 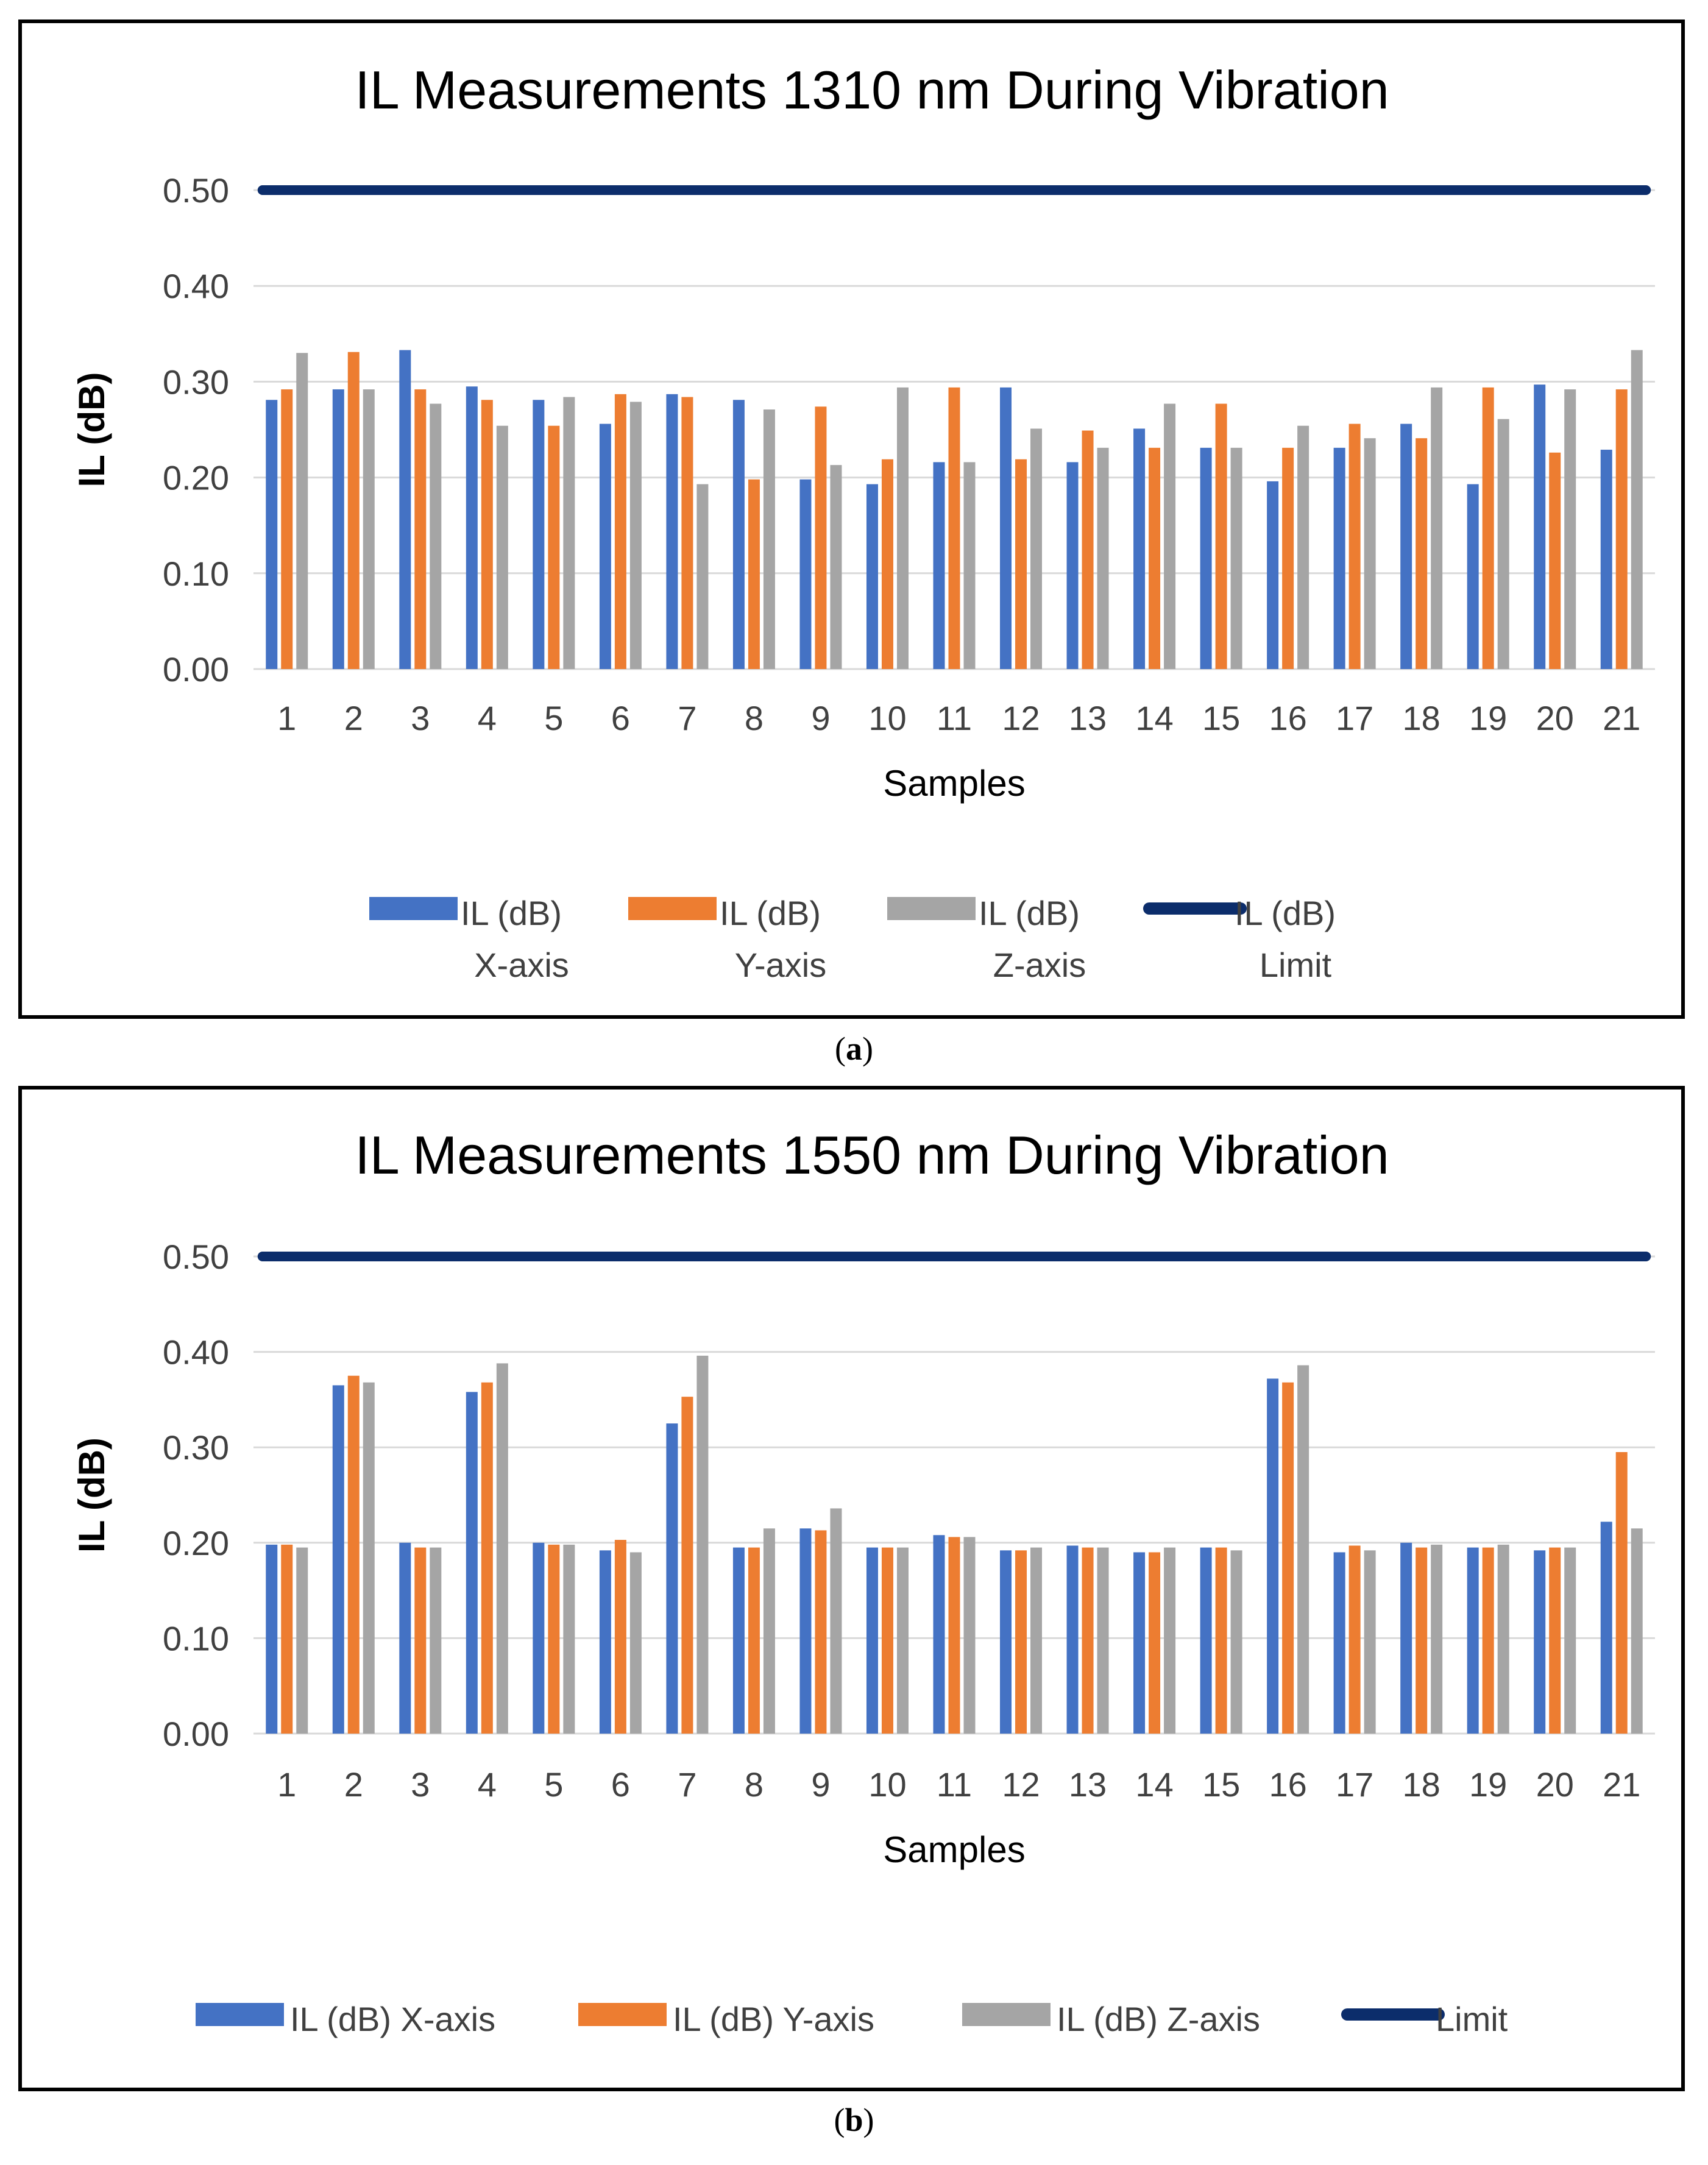 What do you see at coordinates (1555, 718) in the screenshot?
I see `x-tick-label: 20` at bounding box center [1555, 718].